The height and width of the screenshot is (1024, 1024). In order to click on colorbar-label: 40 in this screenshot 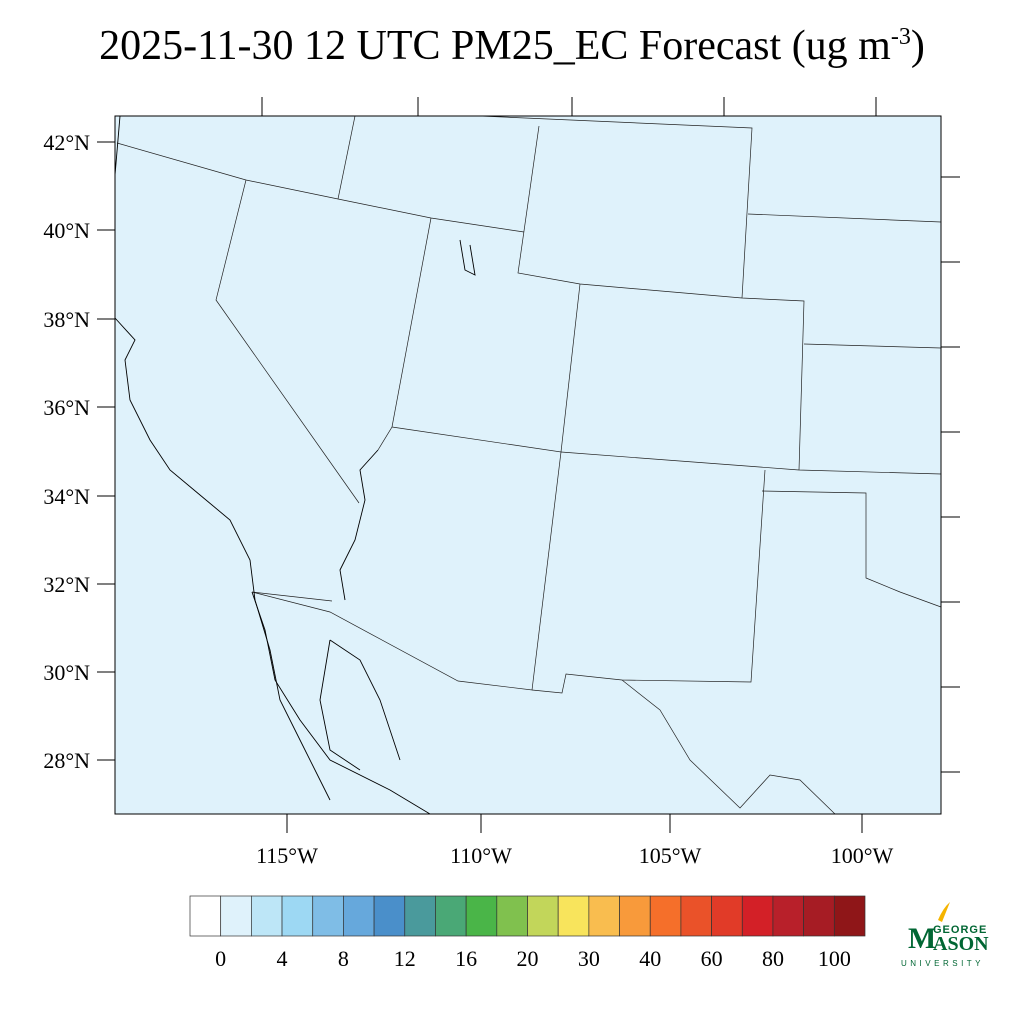, I will do `click(650, 958)`.